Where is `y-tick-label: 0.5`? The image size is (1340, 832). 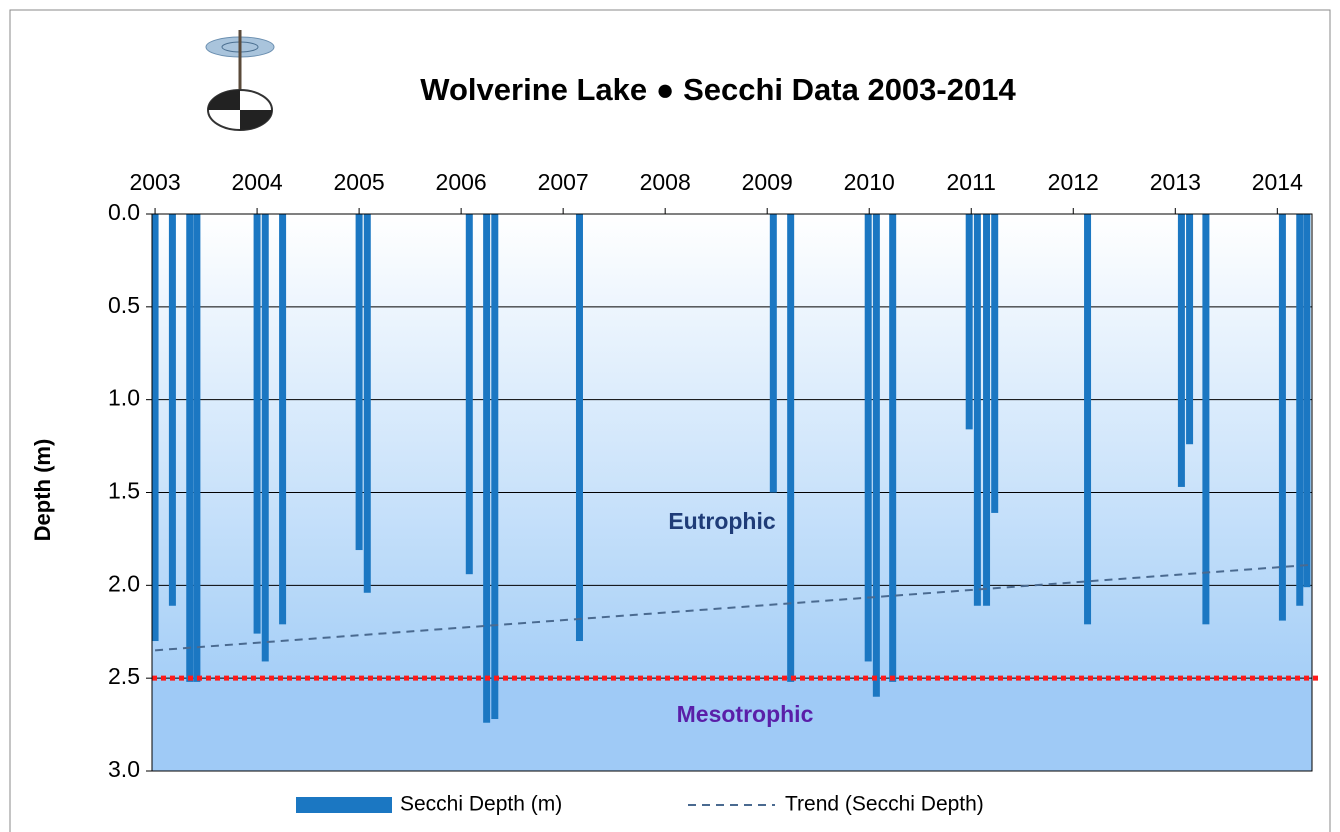
y-tick-label: 0.5 is located at coordinates (124, 305).